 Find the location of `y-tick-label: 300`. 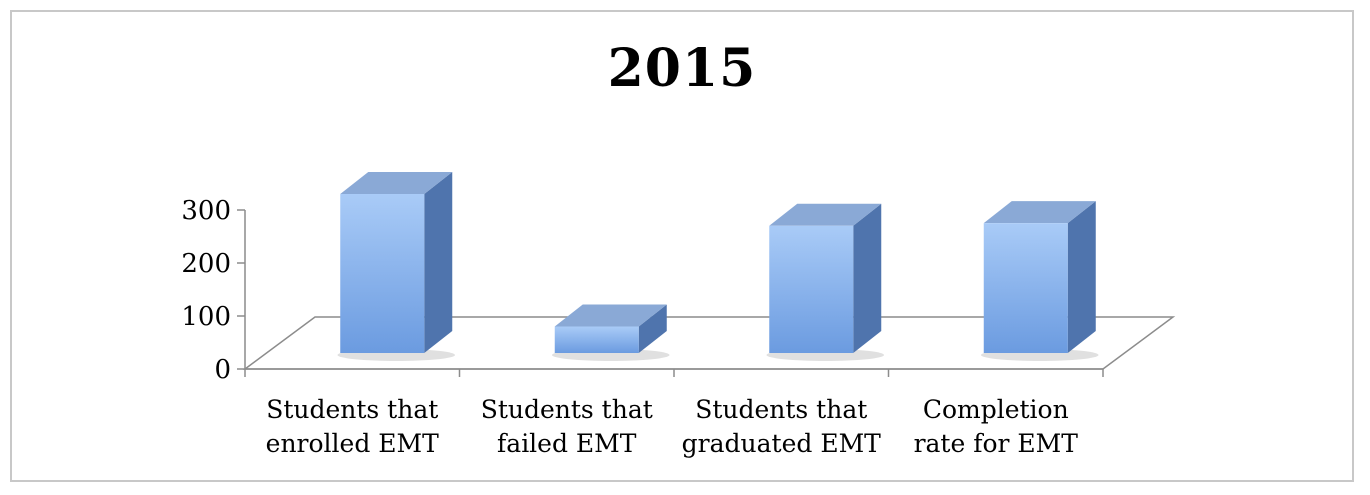

y-tick-label: 300 is located at coordinates (206, 211).